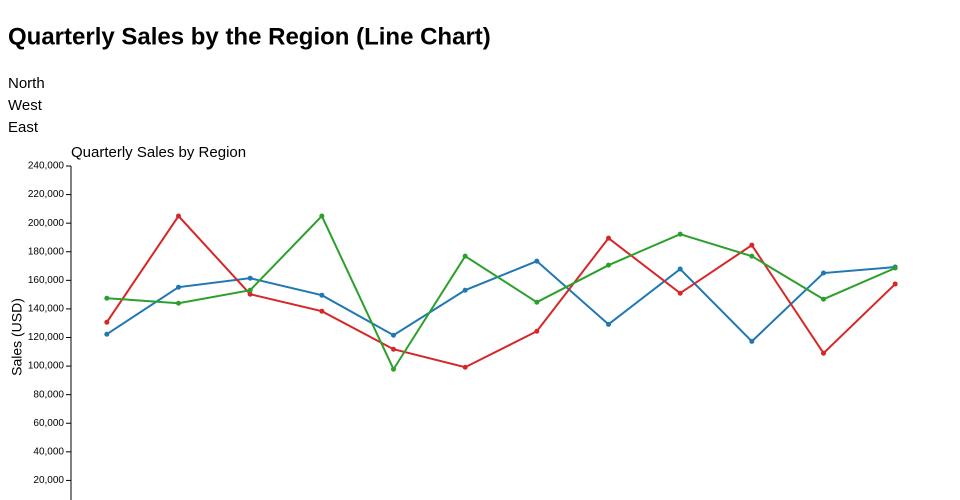 The width and height of the screenshot is (960, 500). What do you see at coordinates (46, 309) in the screenshot?
I see `y-tick-label: 140,000` at bounding box center [46, 309].